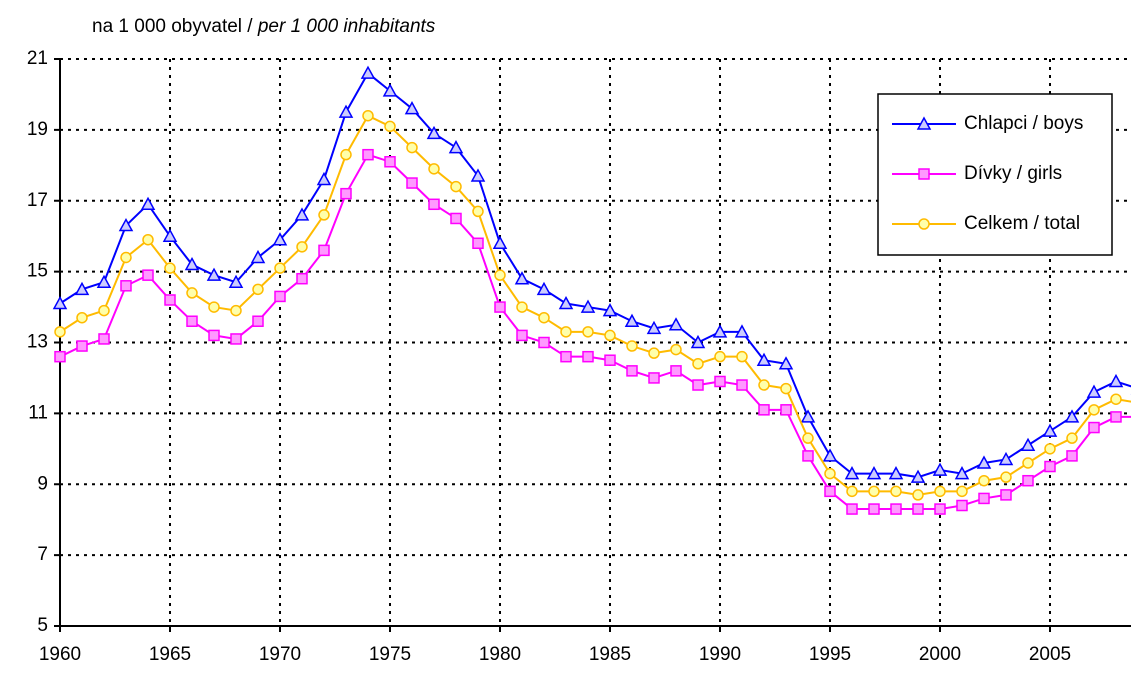 This screenshot has height=680, width=1131. What do you see at coordinates (37, 271) in the screenshot?
I see `y-tick-label: 15` at bounding box center [37, 271].